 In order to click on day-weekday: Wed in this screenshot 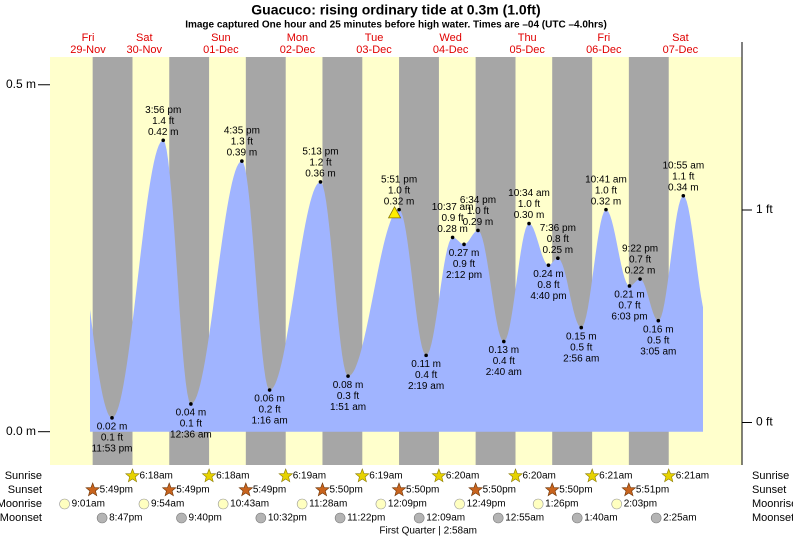, I will do `click(450, 38)`.